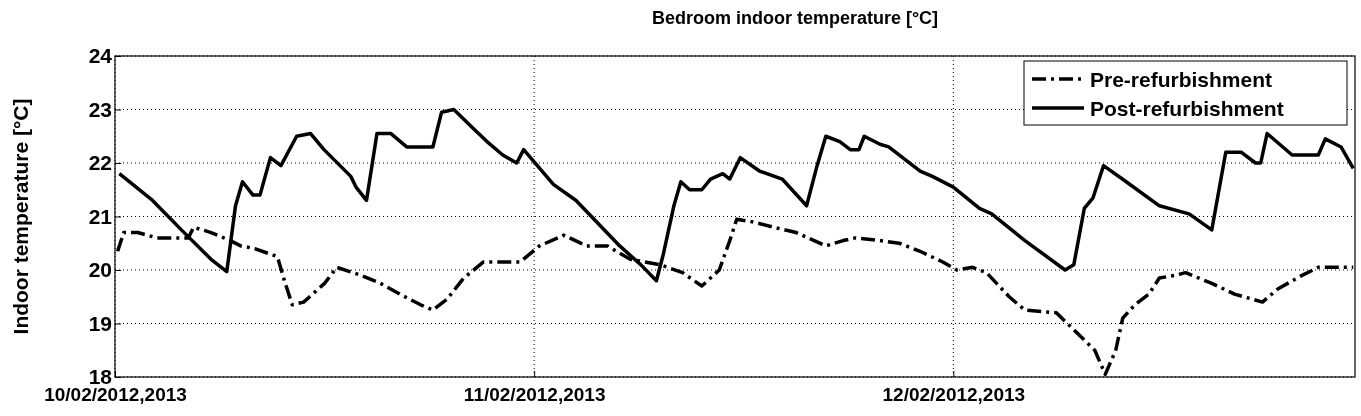 The image size is (1361, 416). I want to click on legend-label: Pre-refurbishment, so click(1181, 79).